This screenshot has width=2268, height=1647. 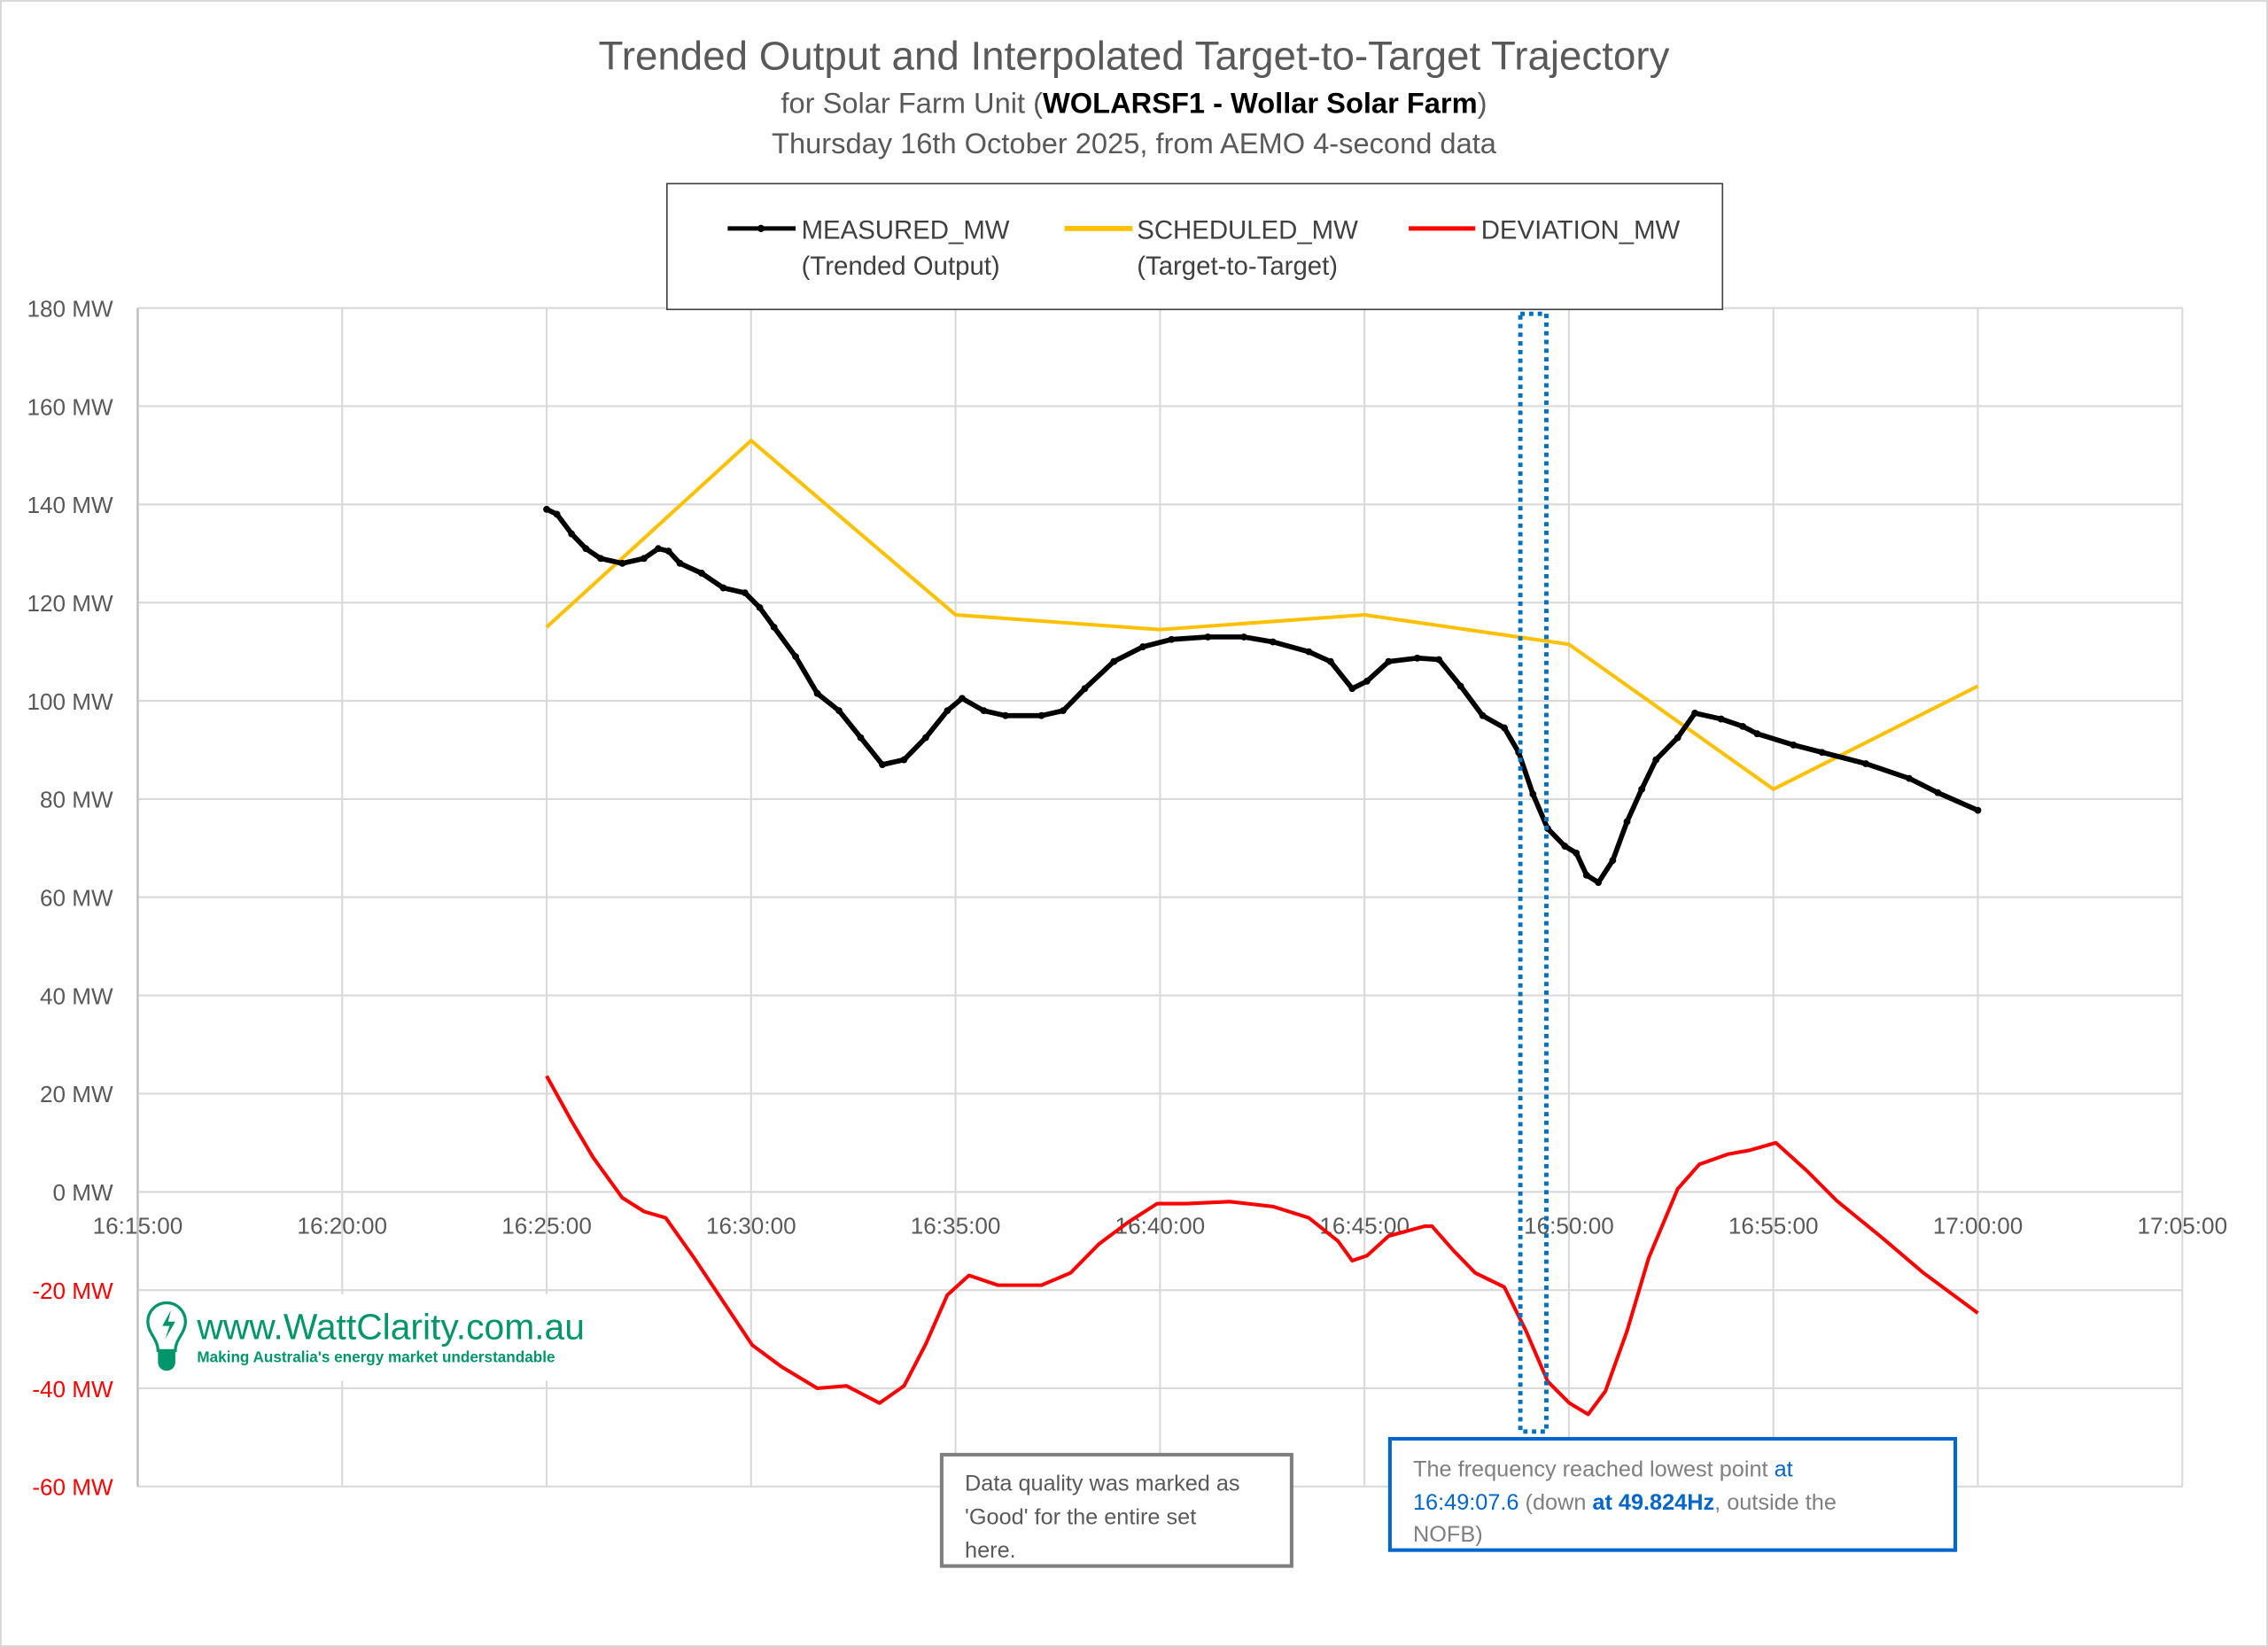 I want to click on legend-label-measured: MEASURED_MW, so click(x=906, y=230).